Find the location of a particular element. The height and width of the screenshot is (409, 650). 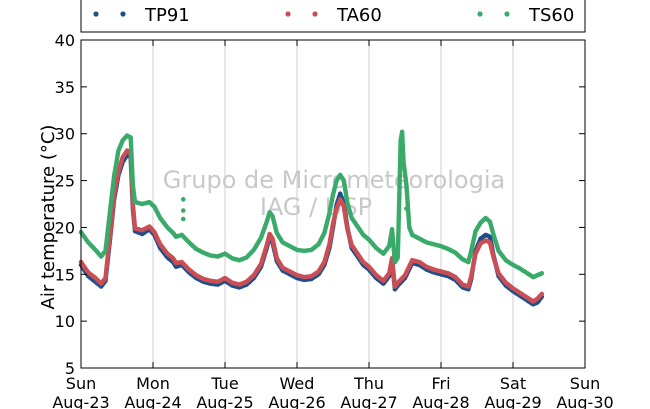

x-tick-label-date: Aug-24 is located at coordinates (152, 401).